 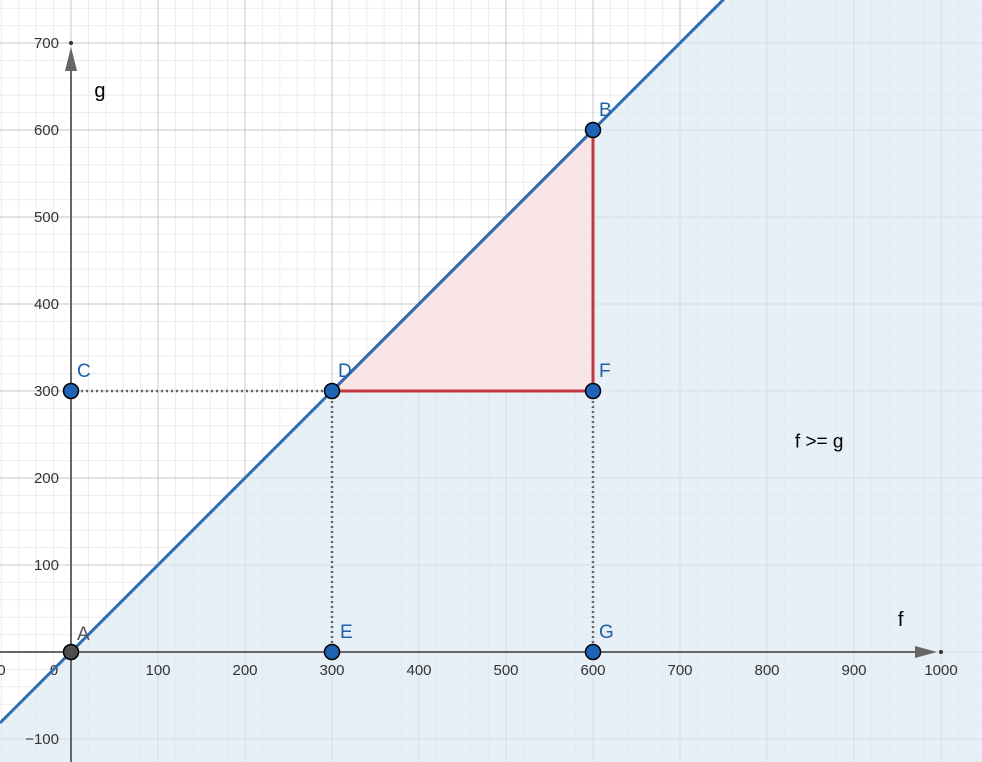 What do you see at coordinates (83, 634) in the screenshot?
I see `point-label-A: A` at bounding box center [83, 634].